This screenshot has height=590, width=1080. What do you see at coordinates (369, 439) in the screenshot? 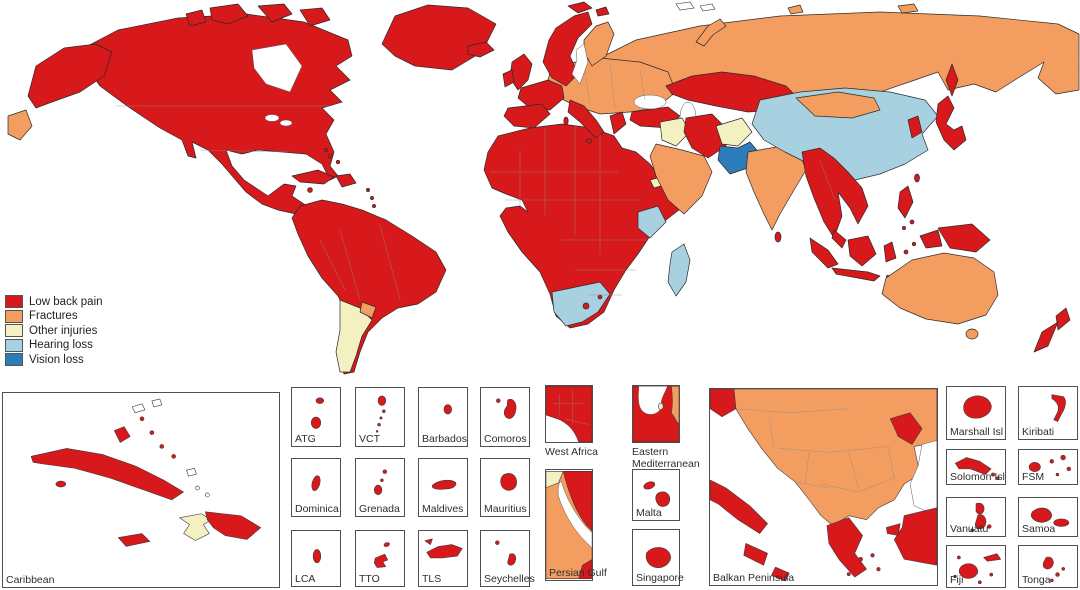
I see `inset-label-vct: VCT` at bounding box center [369, 439].